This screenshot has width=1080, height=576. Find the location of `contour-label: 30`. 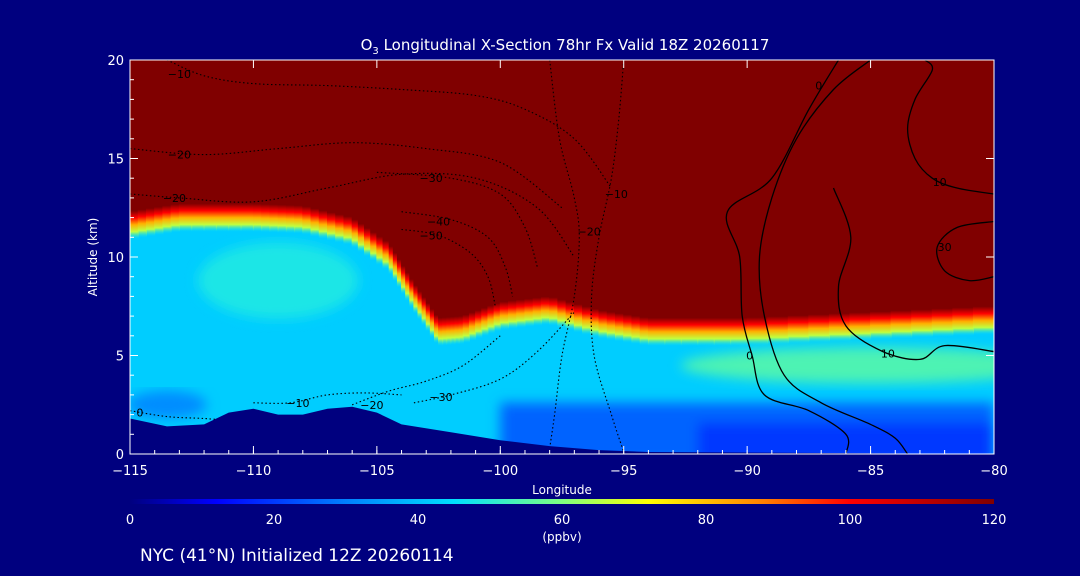

contour-label: 30 is located at coordinates (945, 247).